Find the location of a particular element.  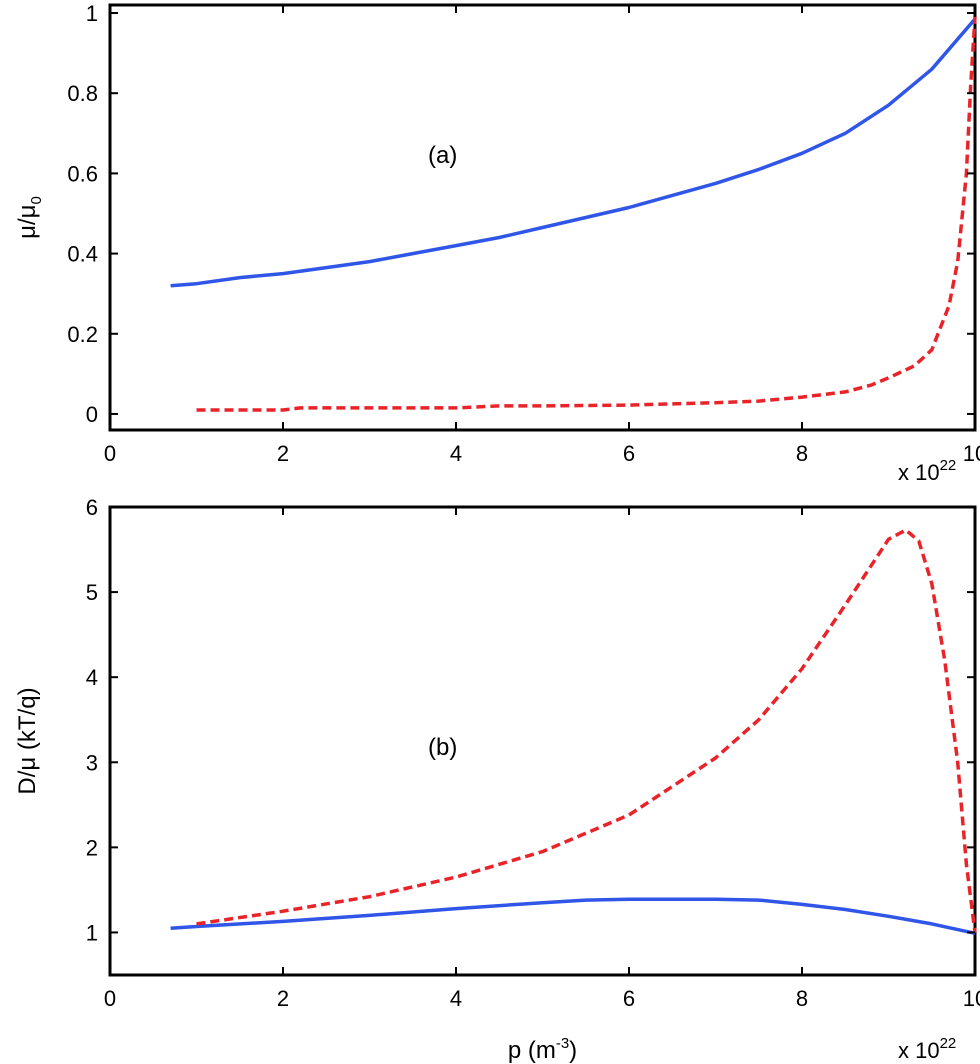

x-exponent-b-power: 22 is located at coordinates (948, 1043).